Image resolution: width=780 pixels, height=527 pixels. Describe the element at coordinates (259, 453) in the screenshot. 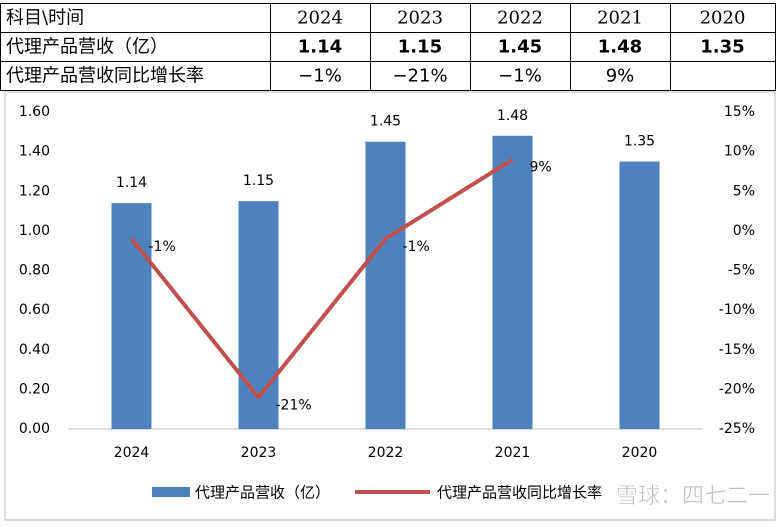

I see `x-tick-label: 2023` at that location.